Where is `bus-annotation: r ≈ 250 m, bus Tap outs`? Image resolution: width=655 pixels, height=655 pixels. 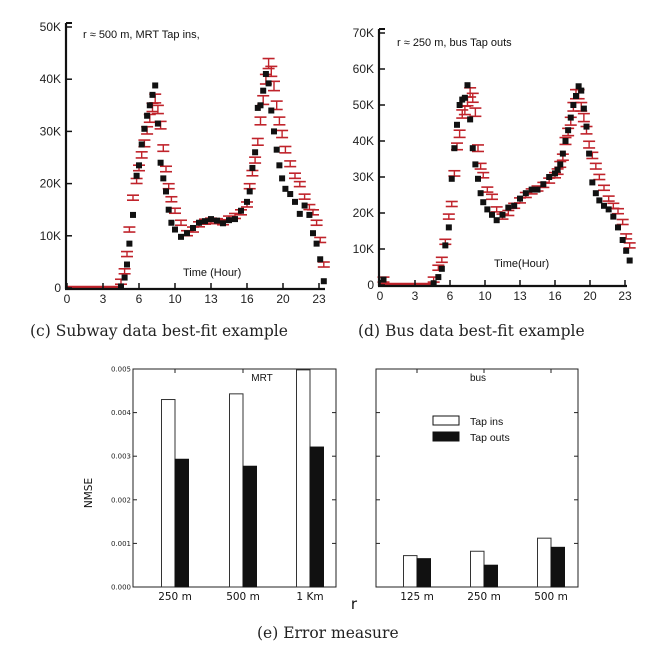
bus-annotation: r ≈ 250 m, bus Tap outs is located at coordinates (454, 43).